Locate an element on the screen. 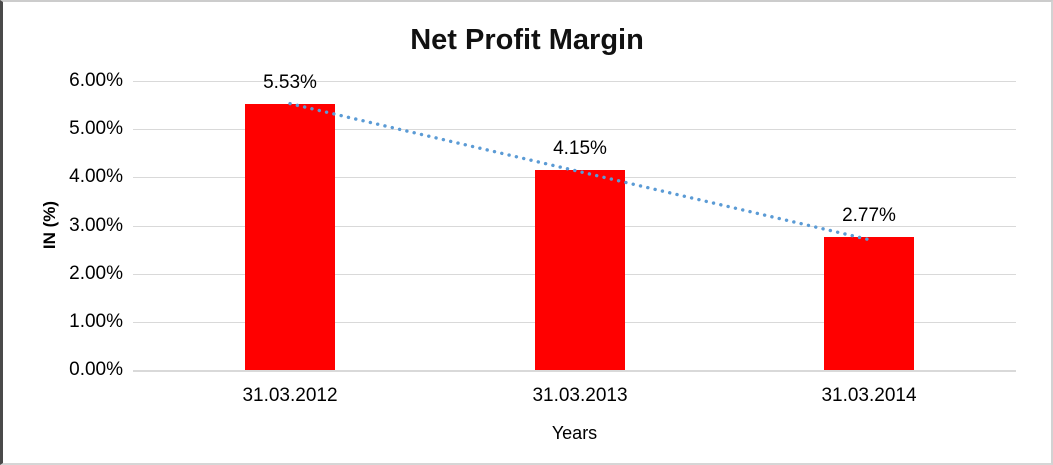  y-axis-tick-label: 0.00% is located at coordinates (96, 369).